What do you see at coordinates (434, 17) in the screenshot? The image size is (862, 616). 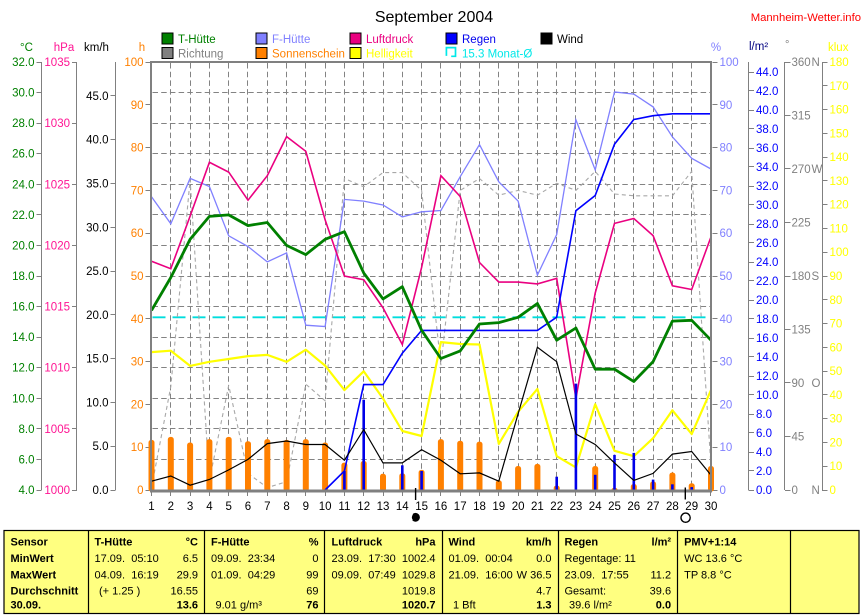 I see `svg-text: September 2004` at bounding box center [434, 17].